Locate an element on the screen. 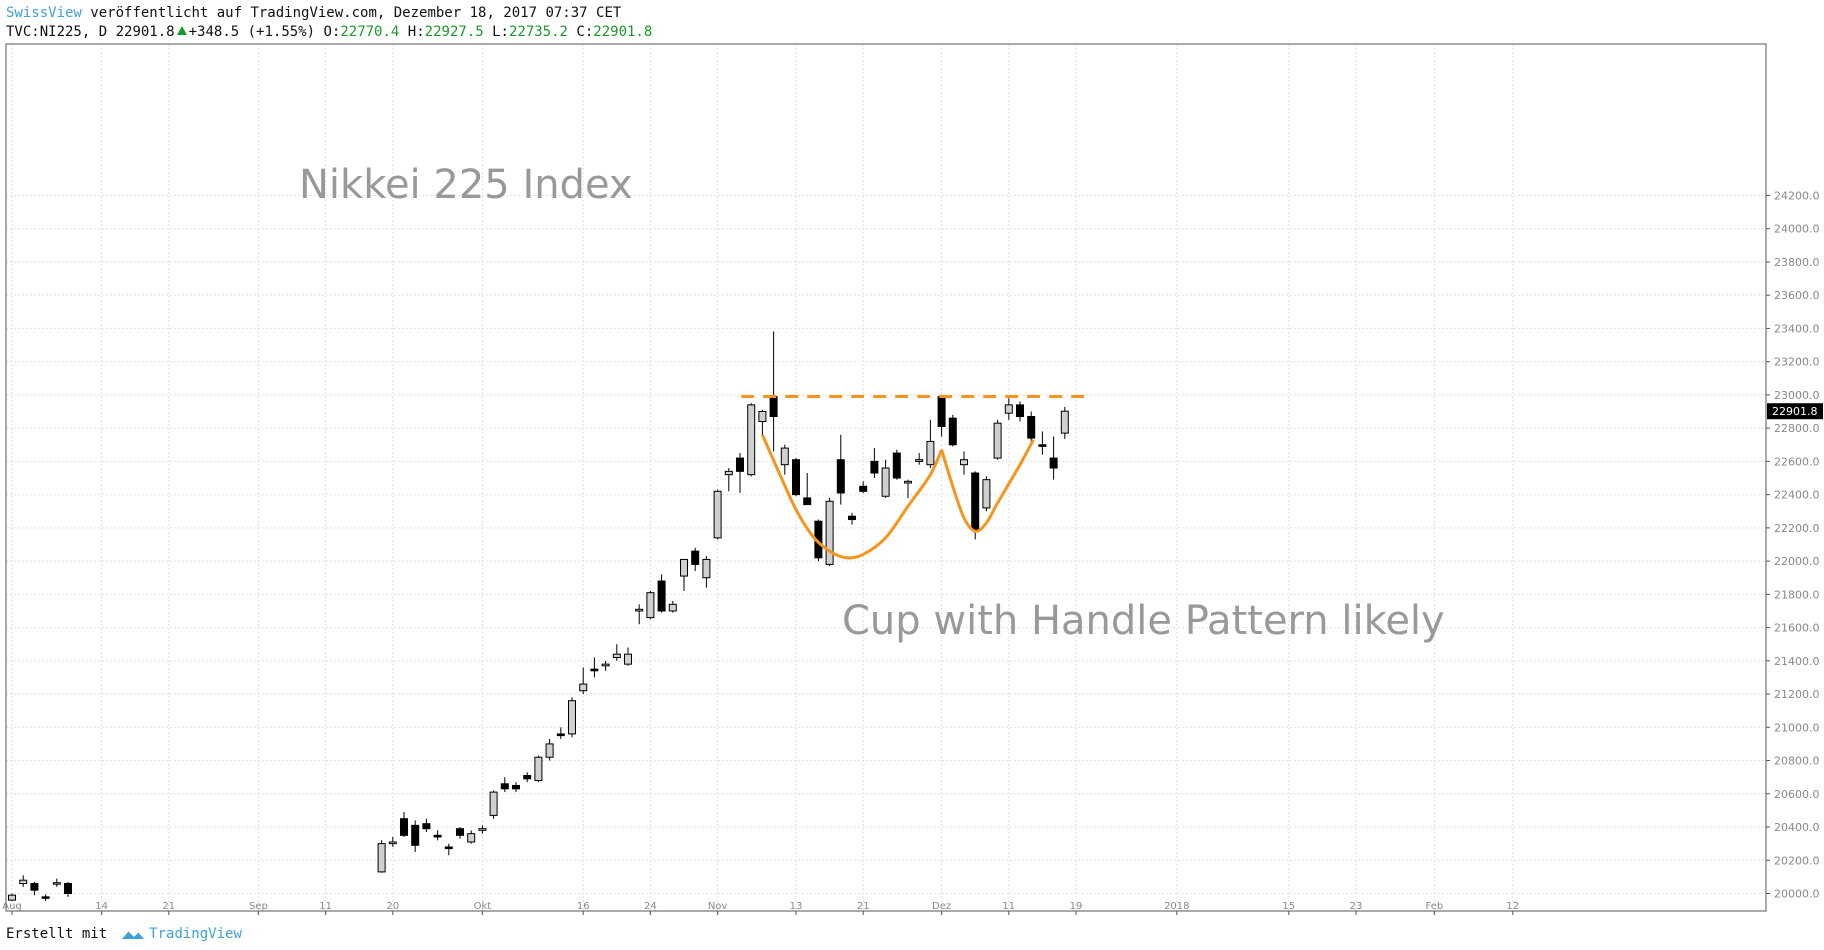  author-name: SwissView is located at coordinates (44, 13).